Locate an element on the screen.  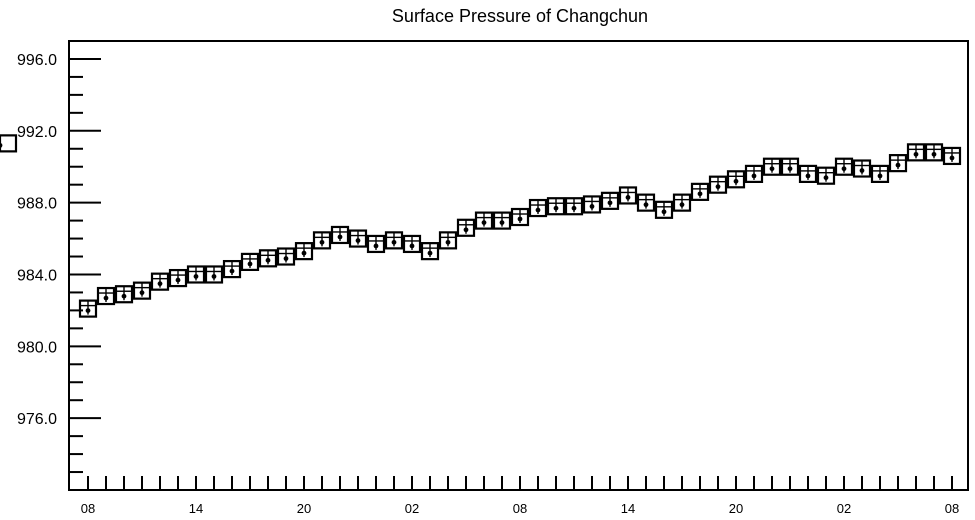
chart-title: Surface Pressure of Changchun is located at coordinates (520, 16).